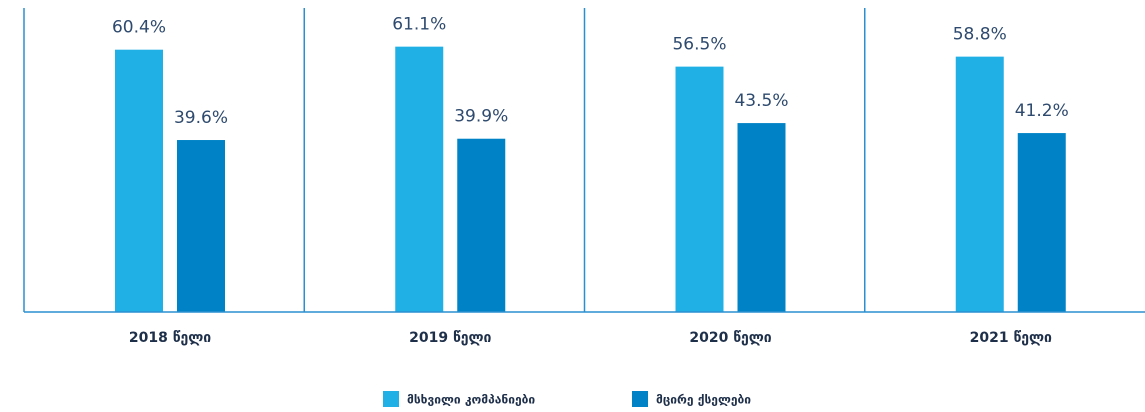 The image size is (1145, 412). Describe the element at coordinates (419, 25) in the screenshot. I see `value-label: 61.1%` at that location.